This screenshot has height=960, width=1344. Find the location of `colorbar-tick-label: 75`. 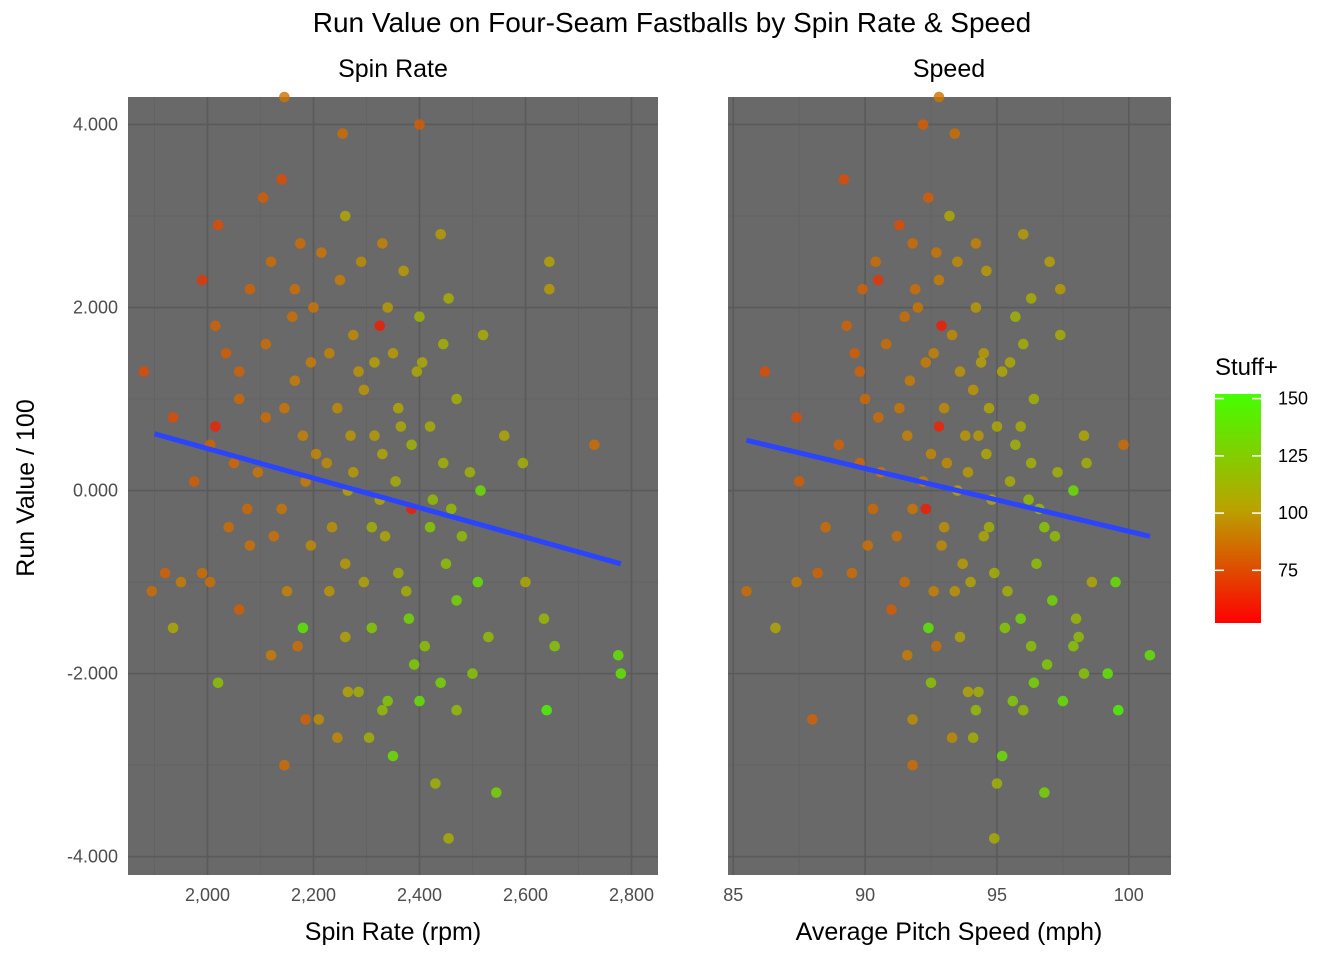

colorbar-tick-label: 75 is located at coordinates (1288, 570).